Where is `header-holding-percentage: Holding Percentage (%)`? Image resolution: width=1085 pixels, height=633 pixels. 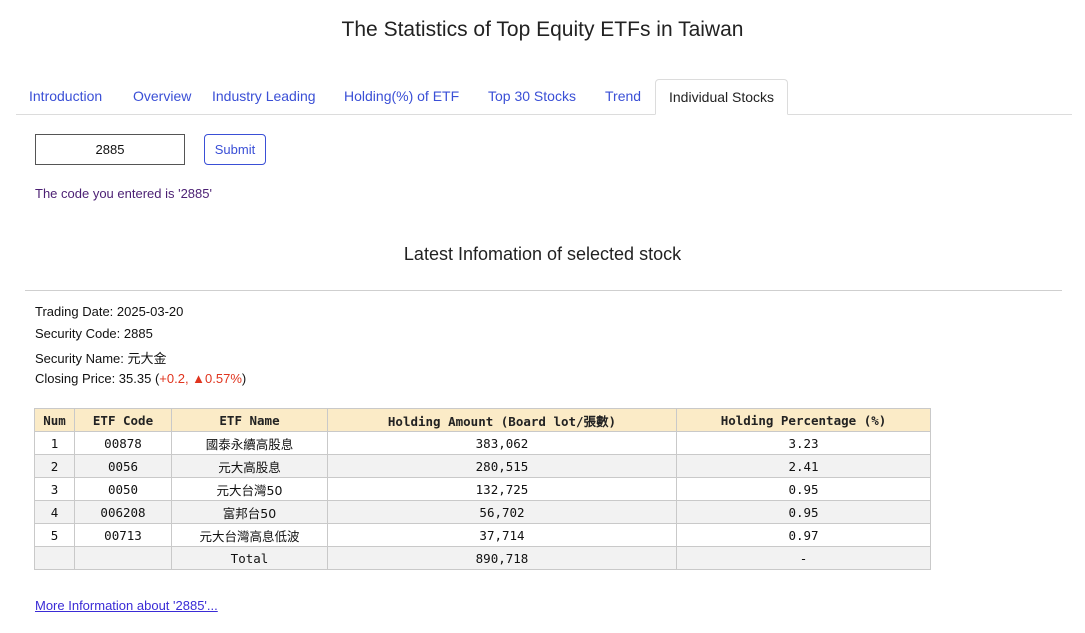 header-holding-percentage: Holding Percentage (%) is located at coordinates (803, 420).